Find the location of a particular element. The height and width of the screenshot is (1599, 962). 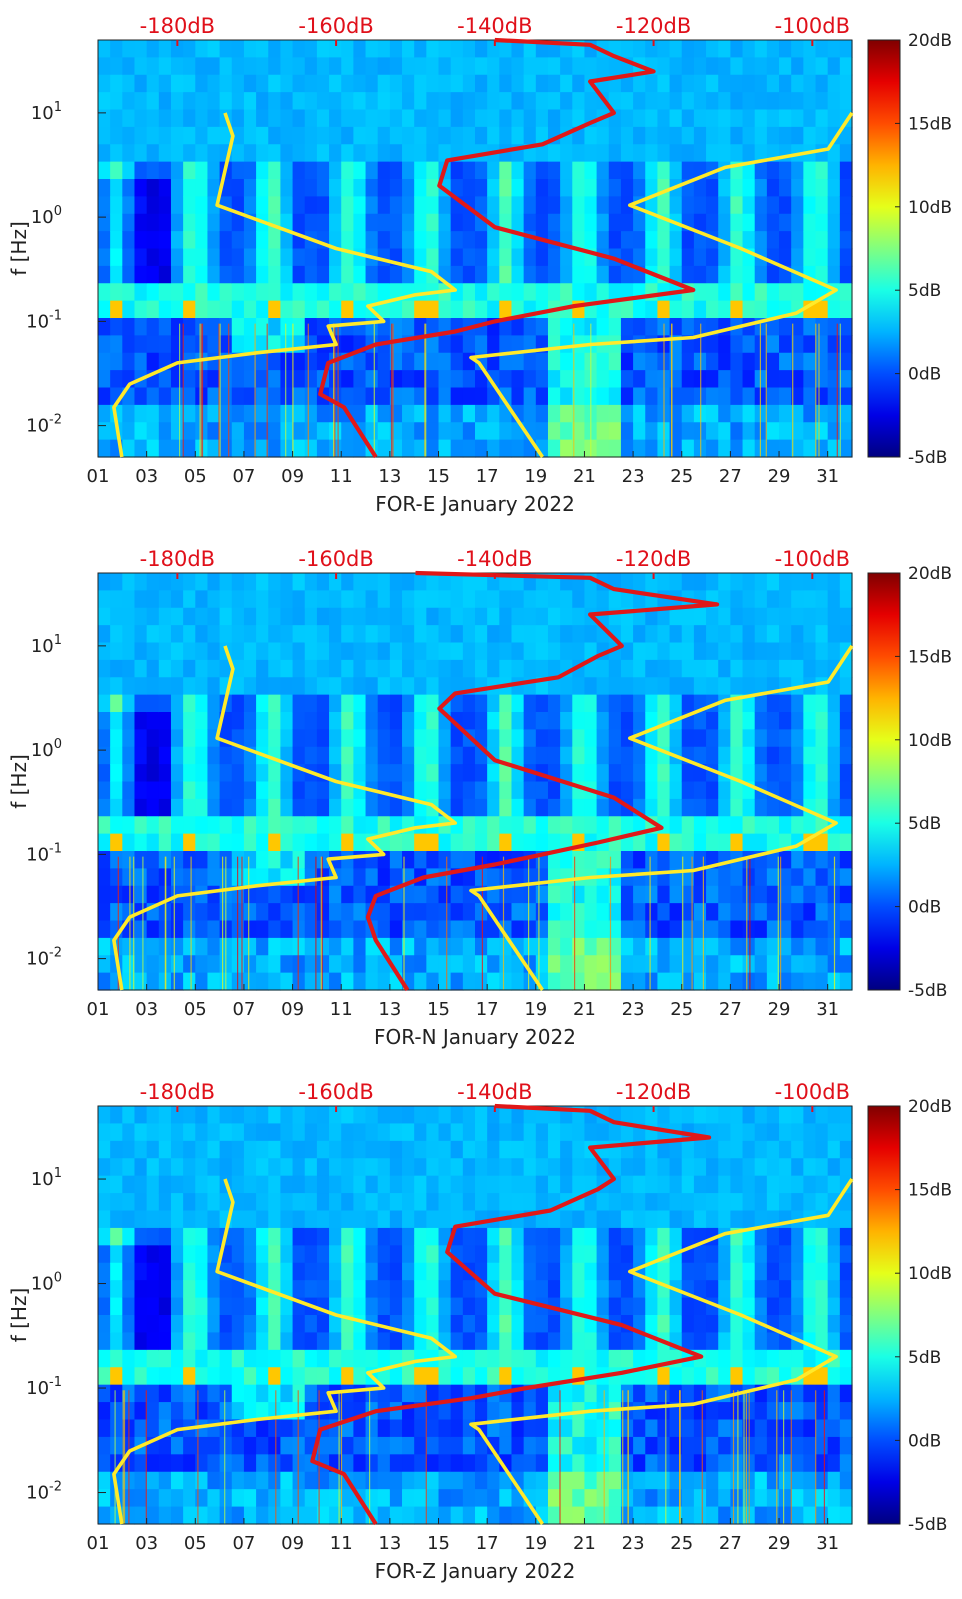

x-axis-label: FOR-E January 2022 is located at coordinates (475, 504).